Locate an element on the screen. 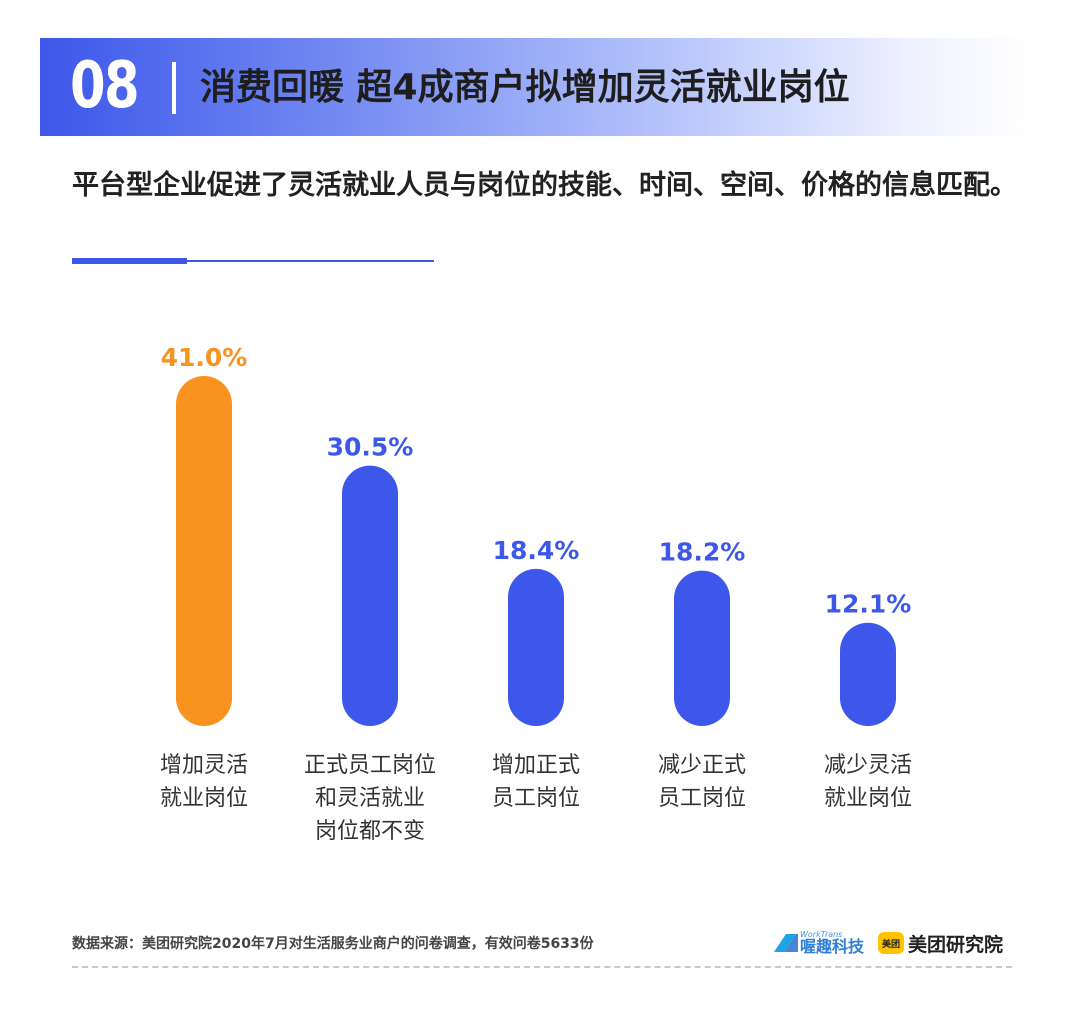  meituan-research-logo: 美团 美团研究院 is located at coordinates (940, 943).